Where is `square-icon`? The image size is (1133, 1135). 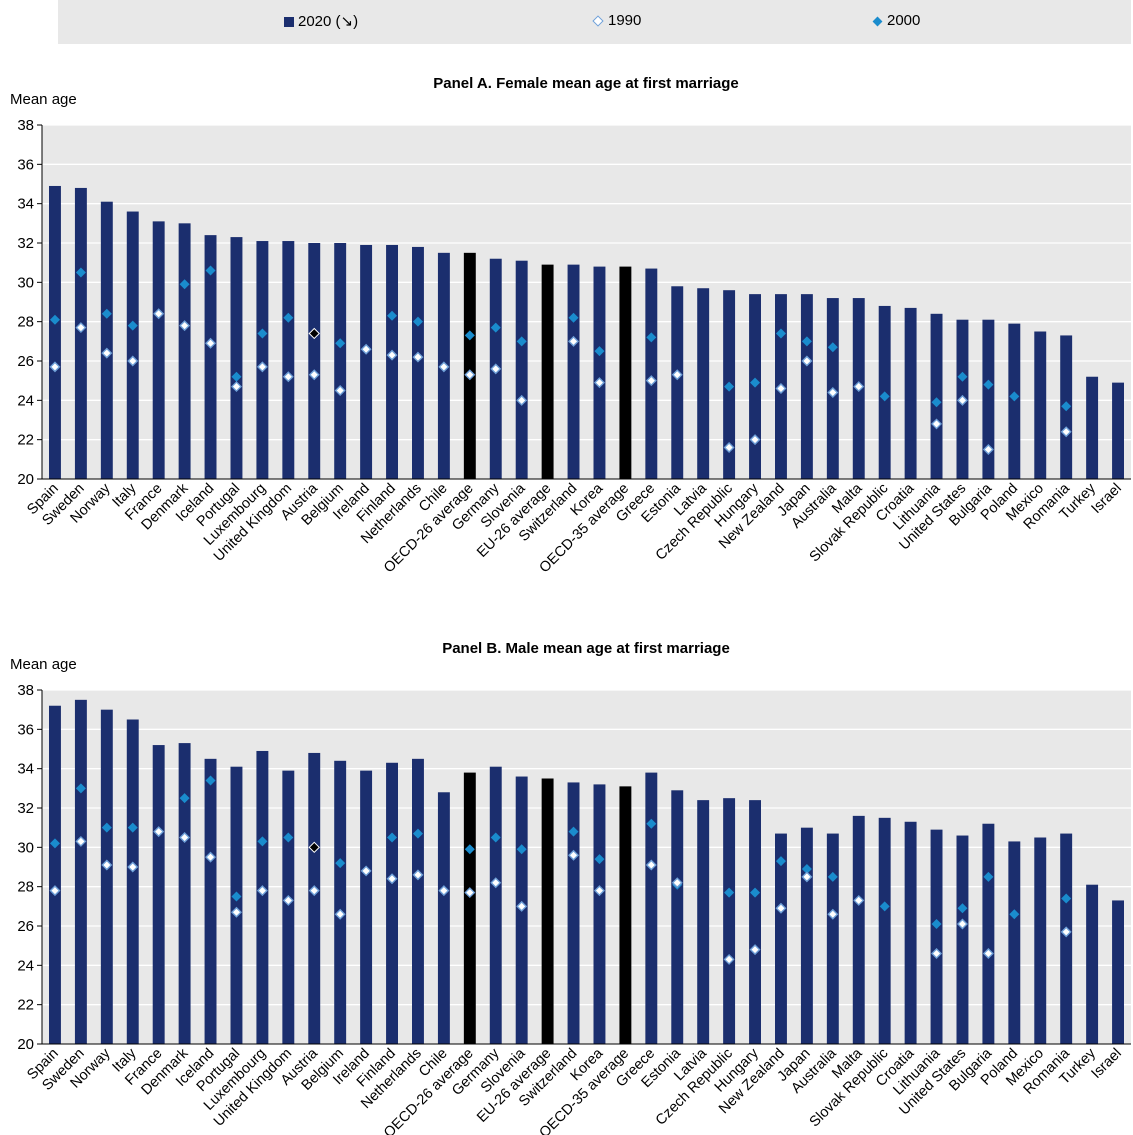 square-icon is located at coordinates (289, 22).